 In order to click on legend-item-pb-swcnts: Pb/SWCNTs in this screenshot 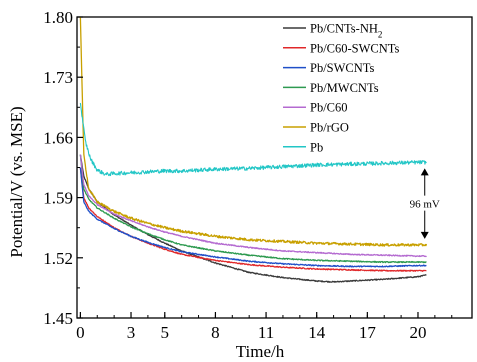, I will do `click(329, 68)`.